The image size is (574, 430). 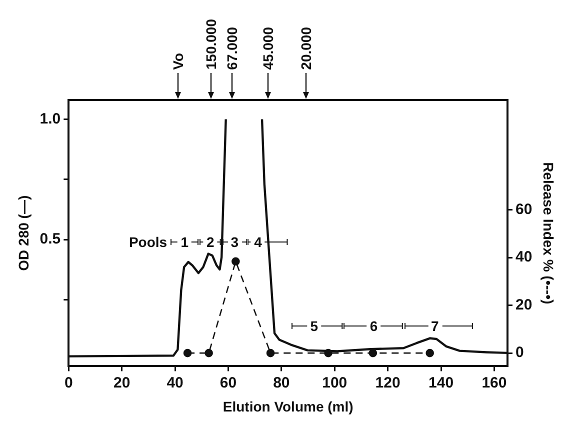 I want to click on text: Vo, so click(x=178, y=61).